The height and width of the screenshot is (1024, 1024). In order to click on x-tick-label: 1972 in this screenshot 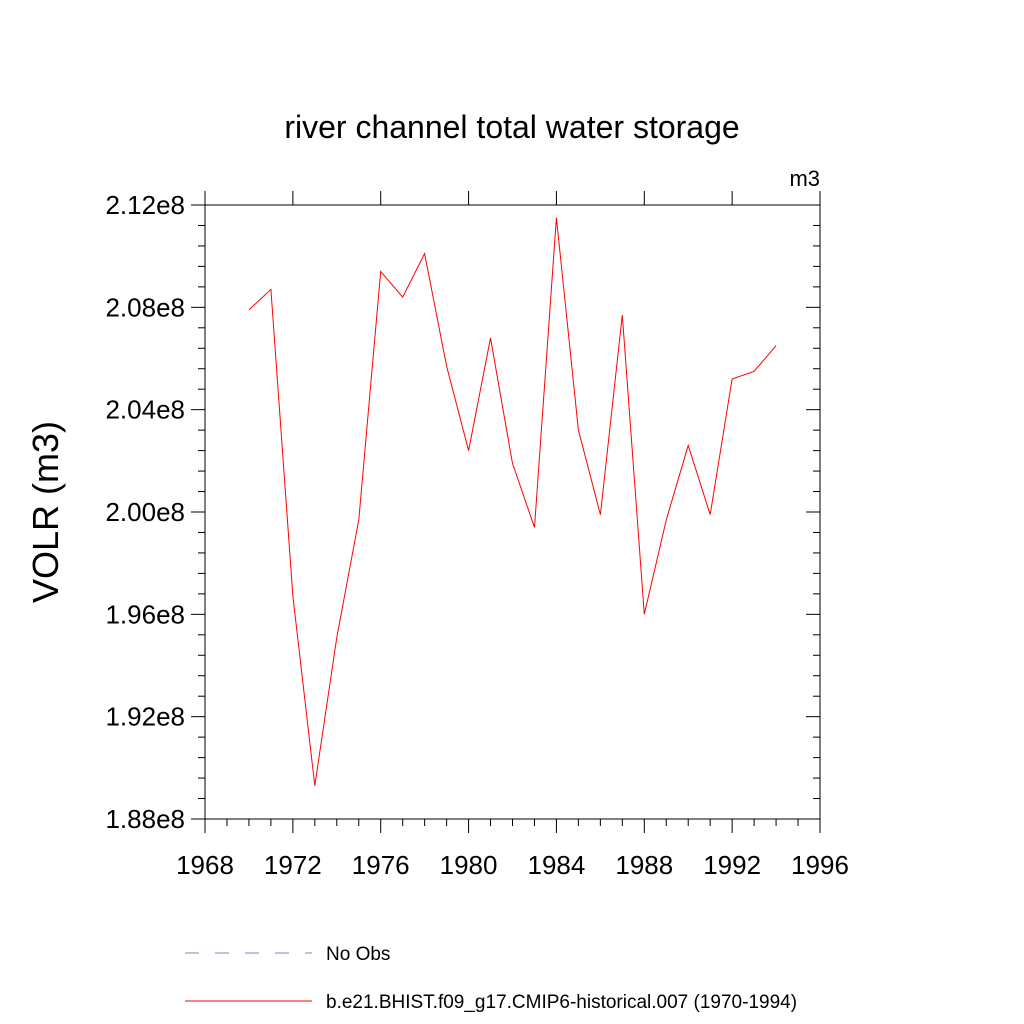, I will do `click(293, 865)`.